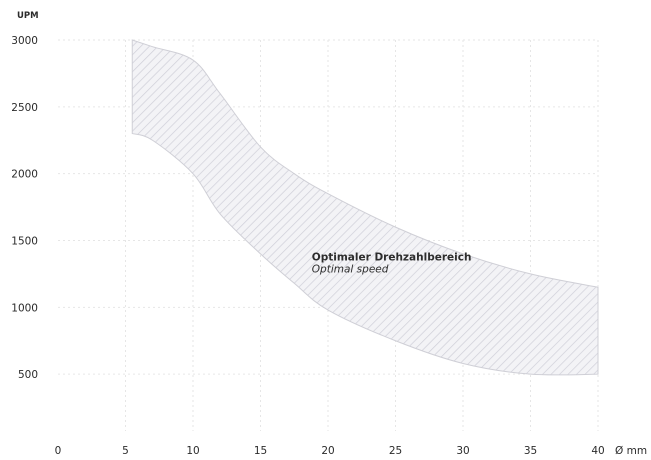 Image resolution: width=651 pixels, height=460 pixels. I want to click on x-tick-label: 5, so click(125, 451).